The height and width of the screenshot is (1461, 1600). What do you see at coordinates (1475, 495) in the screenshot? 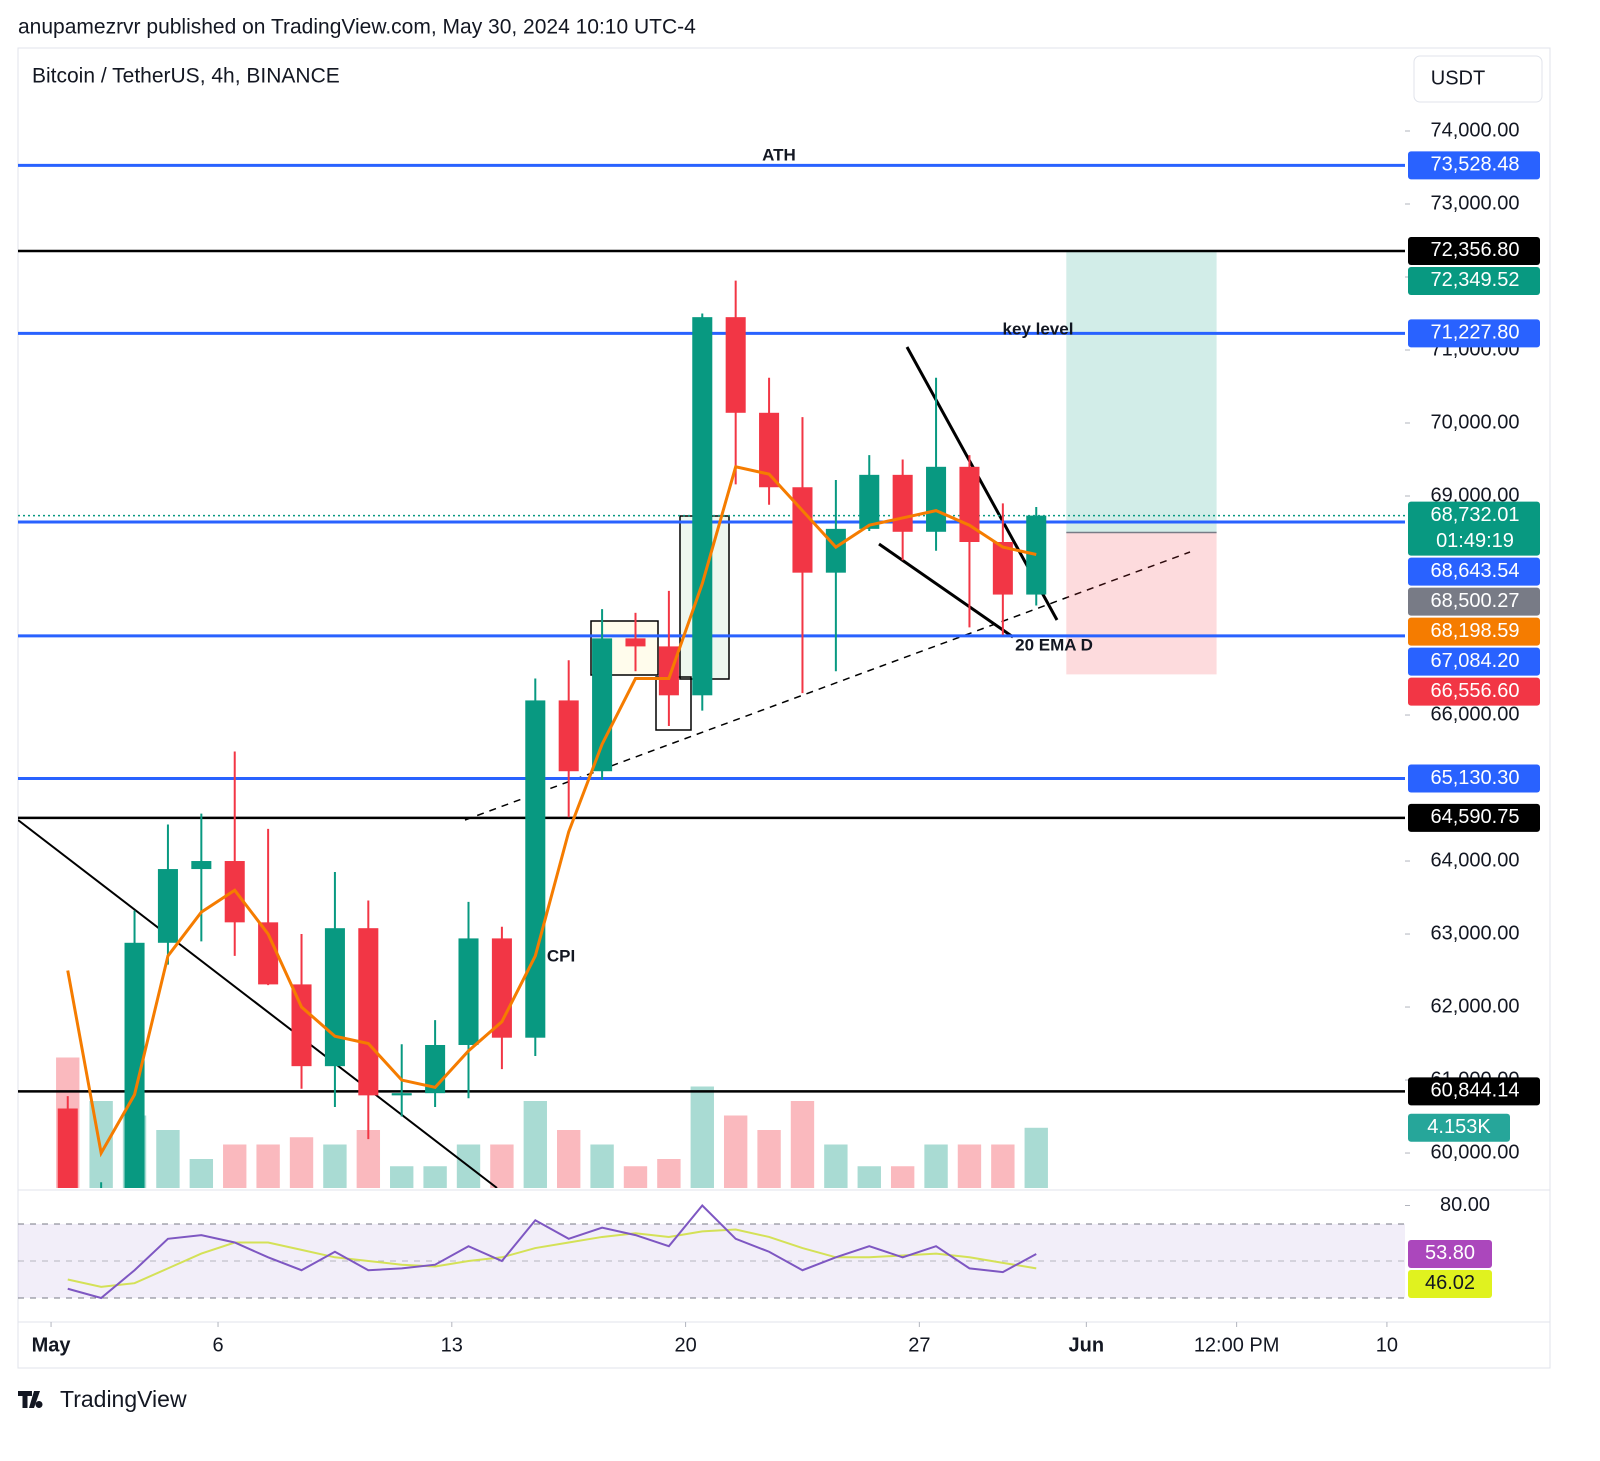
I see `y-tick-label: 69,000.00` at bounding box center [1475, 495].